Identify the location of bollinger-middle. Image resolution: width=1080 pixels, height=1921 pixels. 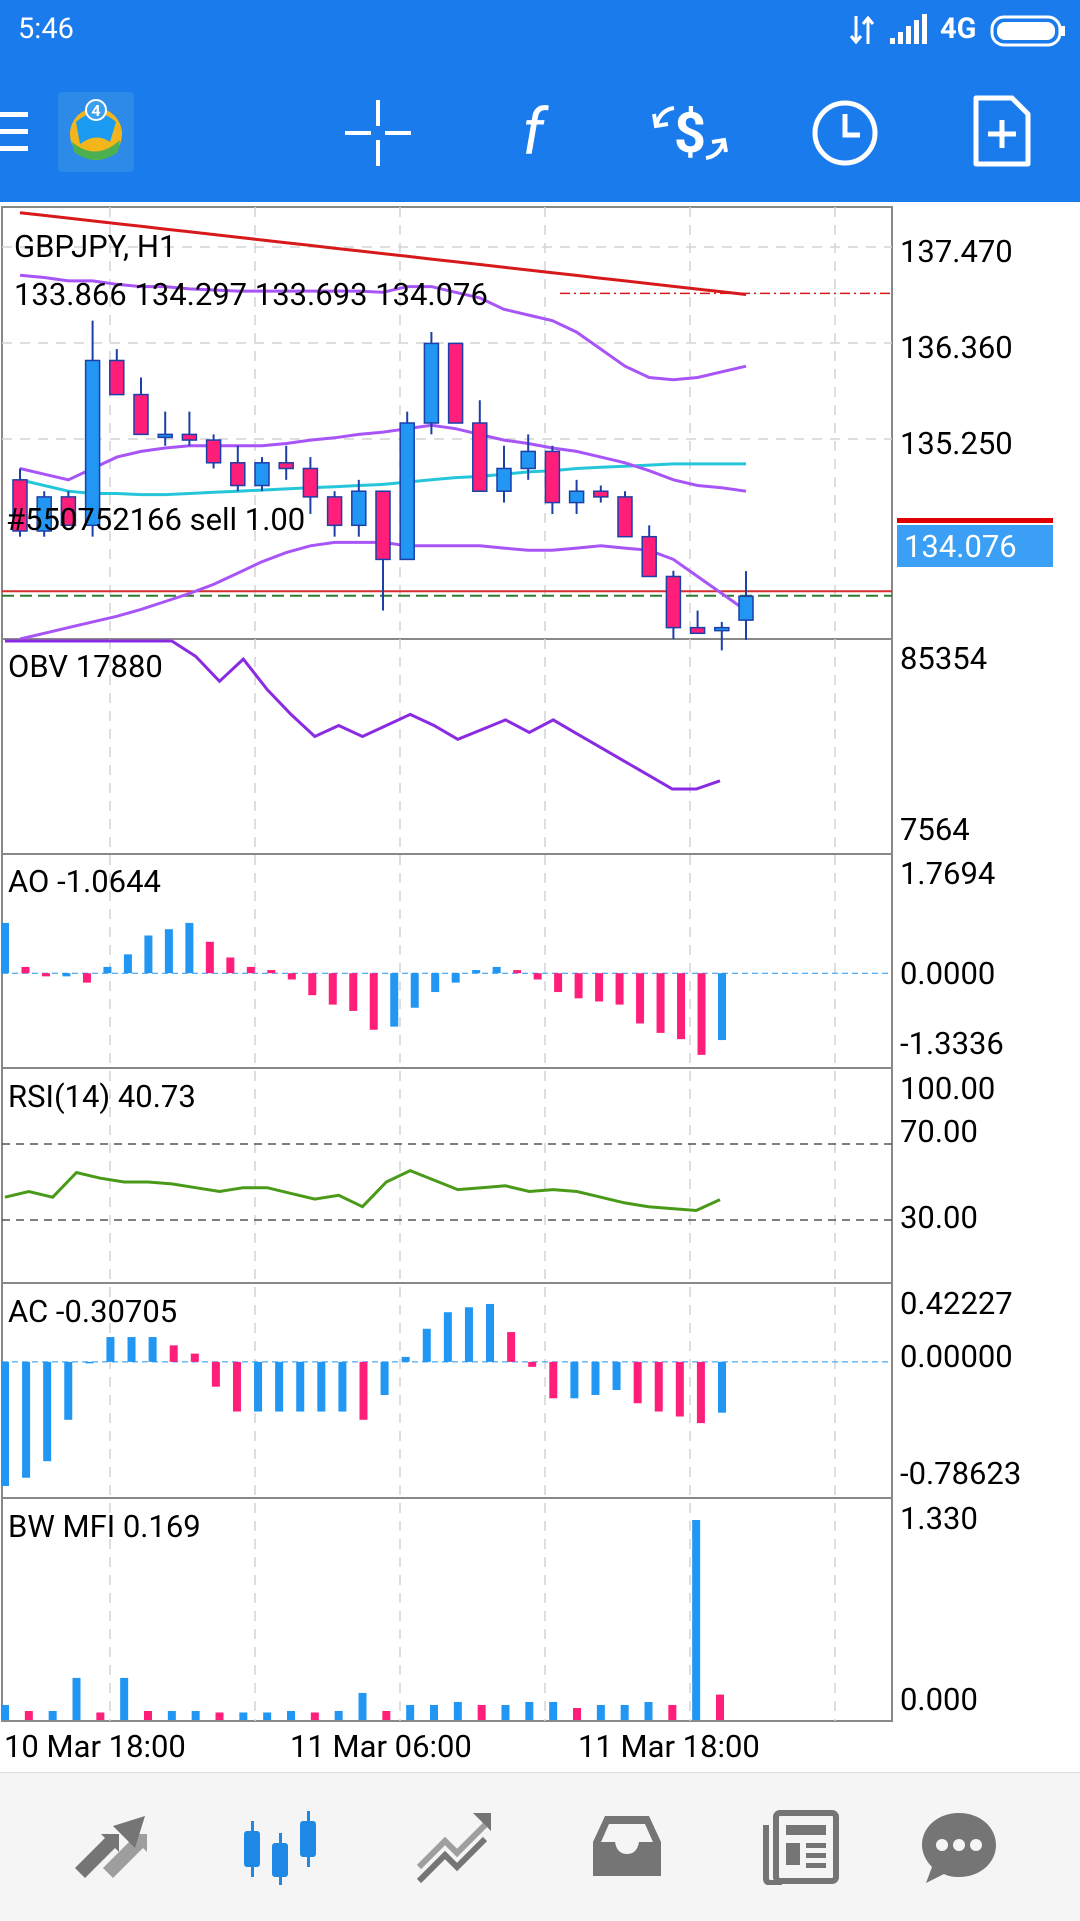
(383, 458).